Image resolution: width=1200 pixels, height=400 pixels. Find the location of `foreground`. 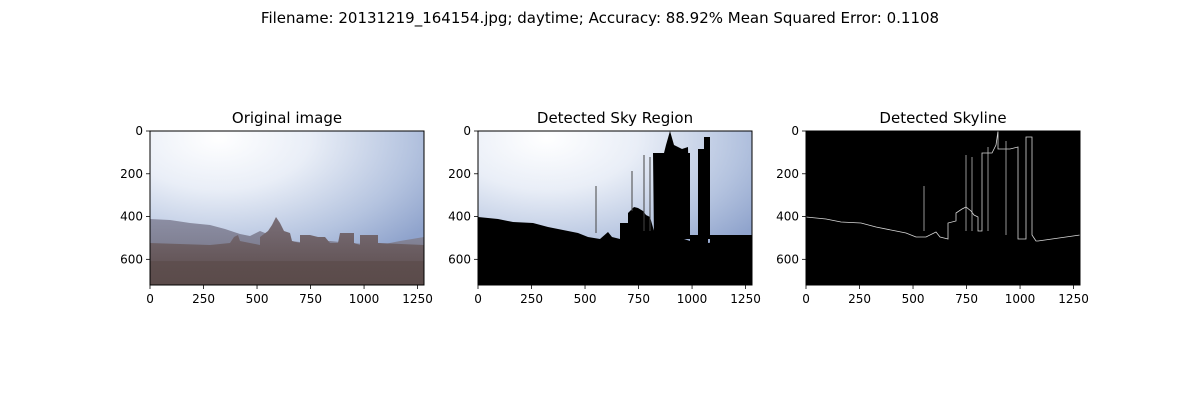

foreground is located at coordinates (287, 273).